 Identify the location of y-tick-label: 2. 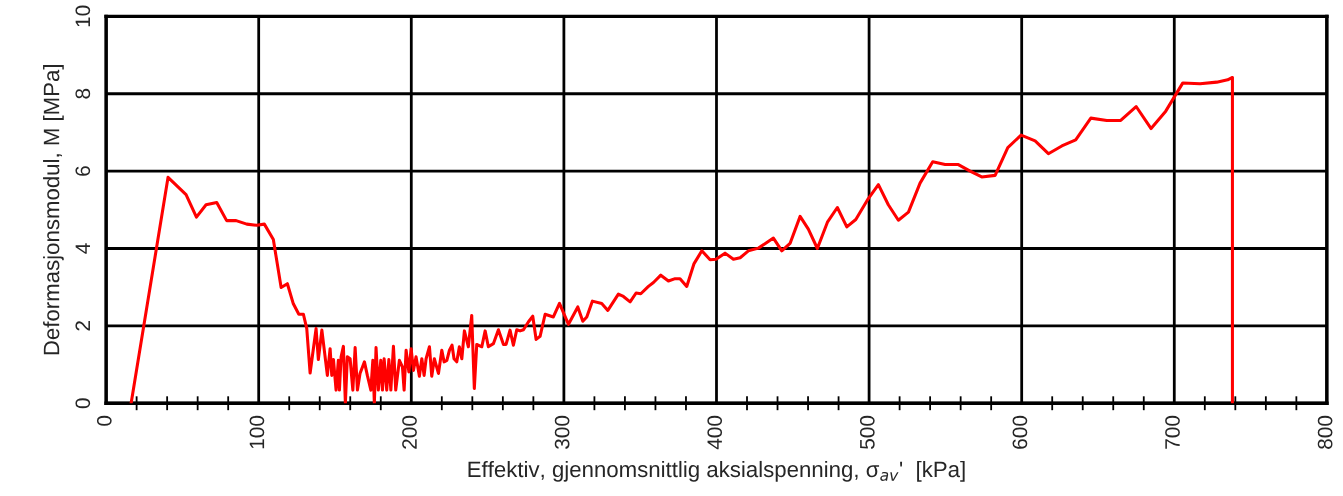
(82, 326).